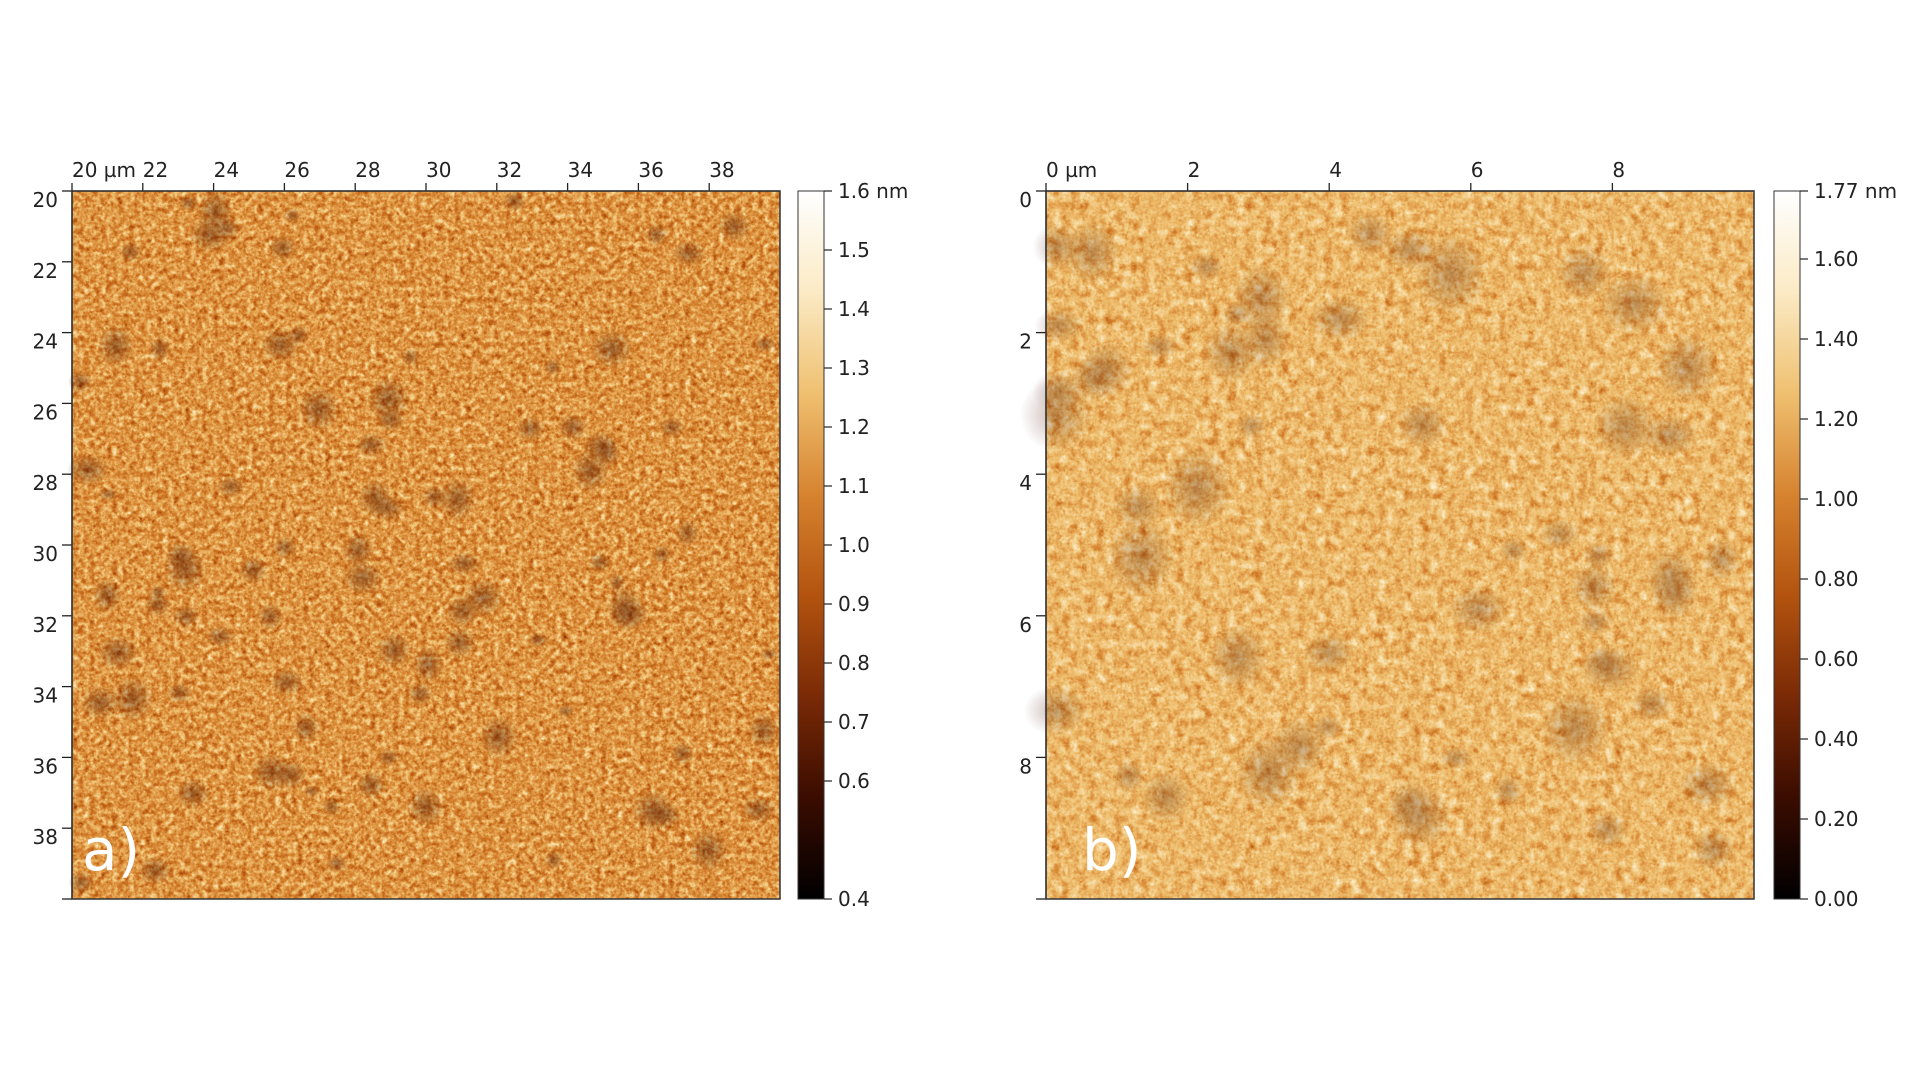 This screenshot has height=1084, width=1920. I want to click on colorbar-tick-label: 1.3, so click(854, 368).